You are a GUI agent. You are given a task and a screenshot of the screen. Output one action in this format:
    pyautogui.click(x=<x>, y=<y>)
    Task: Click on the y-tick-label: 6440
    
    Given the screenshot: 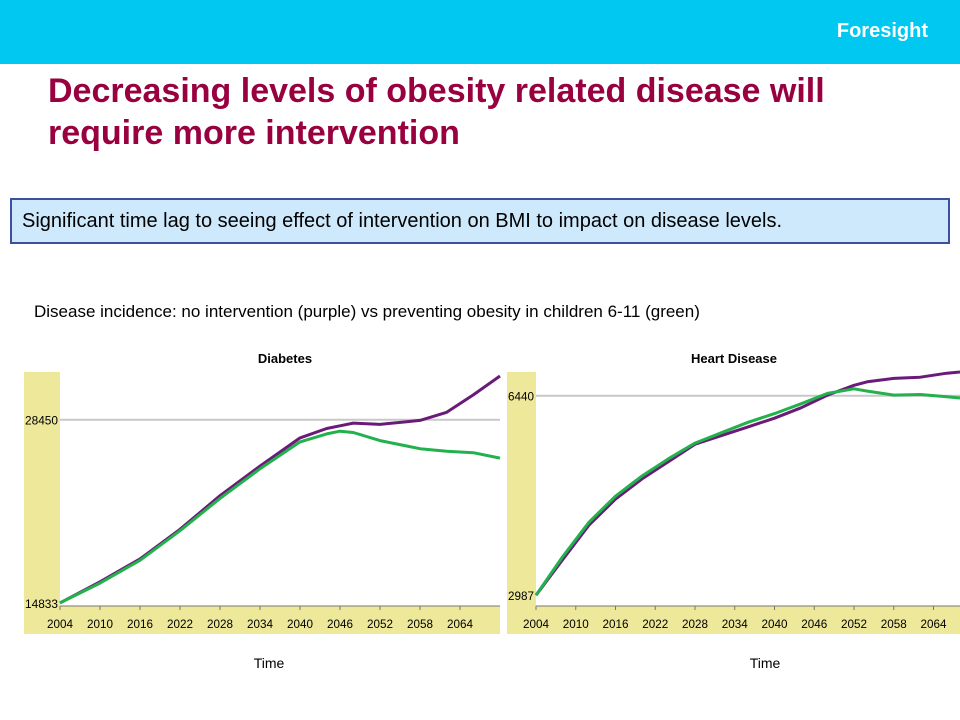 What is the action you would take?
    pyautogui.click(x=521, y=397)
    